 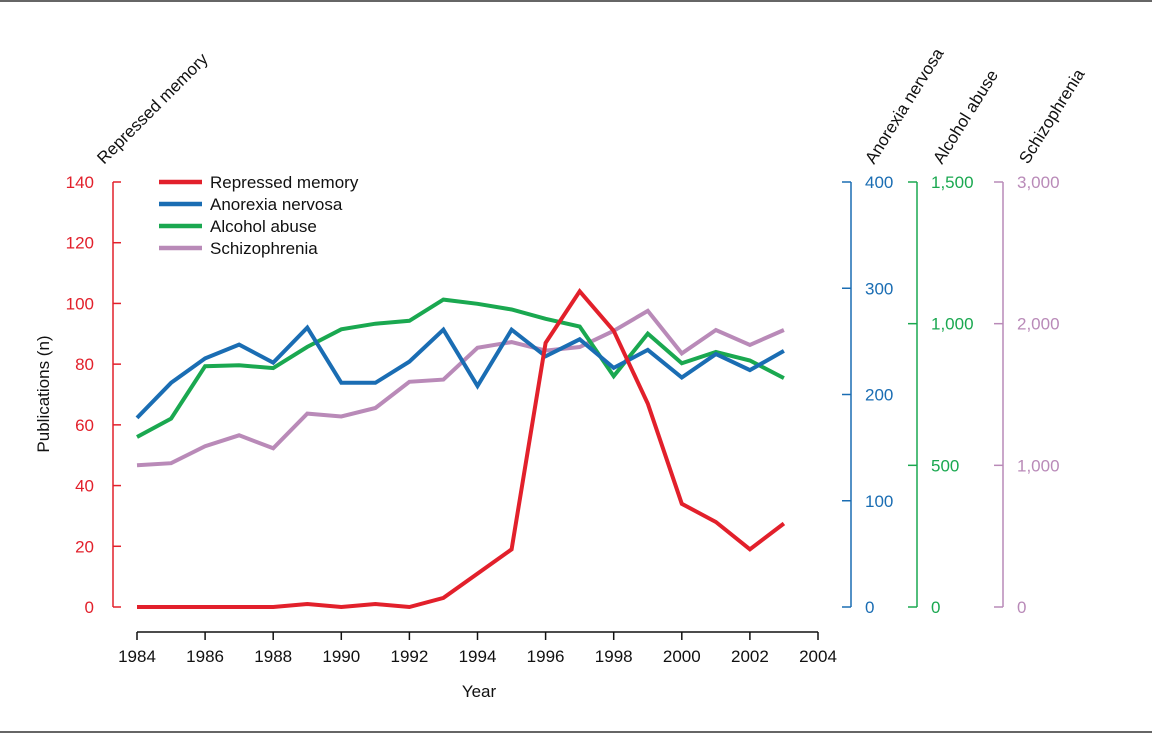 I want to click on y-tick-label-repressed-memory-60: 60, so click(x=84, y=425).